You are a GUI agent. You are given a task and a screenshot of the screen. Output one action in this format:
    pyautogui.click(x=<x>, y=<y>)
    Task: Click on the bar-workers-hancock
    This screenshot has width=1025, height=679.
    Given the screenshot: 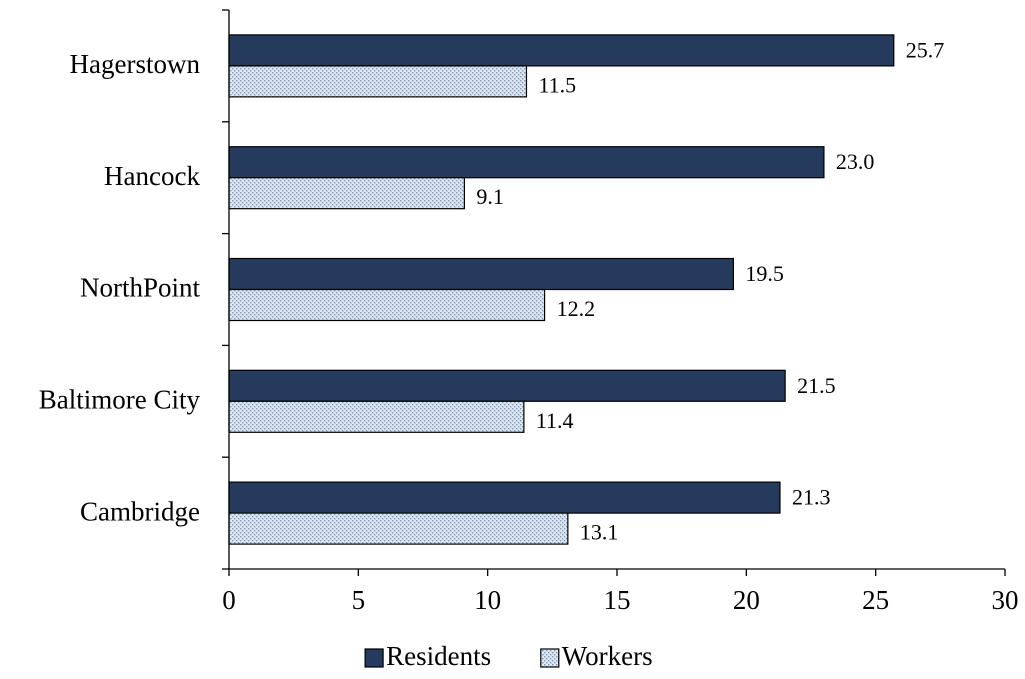 What is the action you would take?
    pyautogui.click(x=346, y=193)
    